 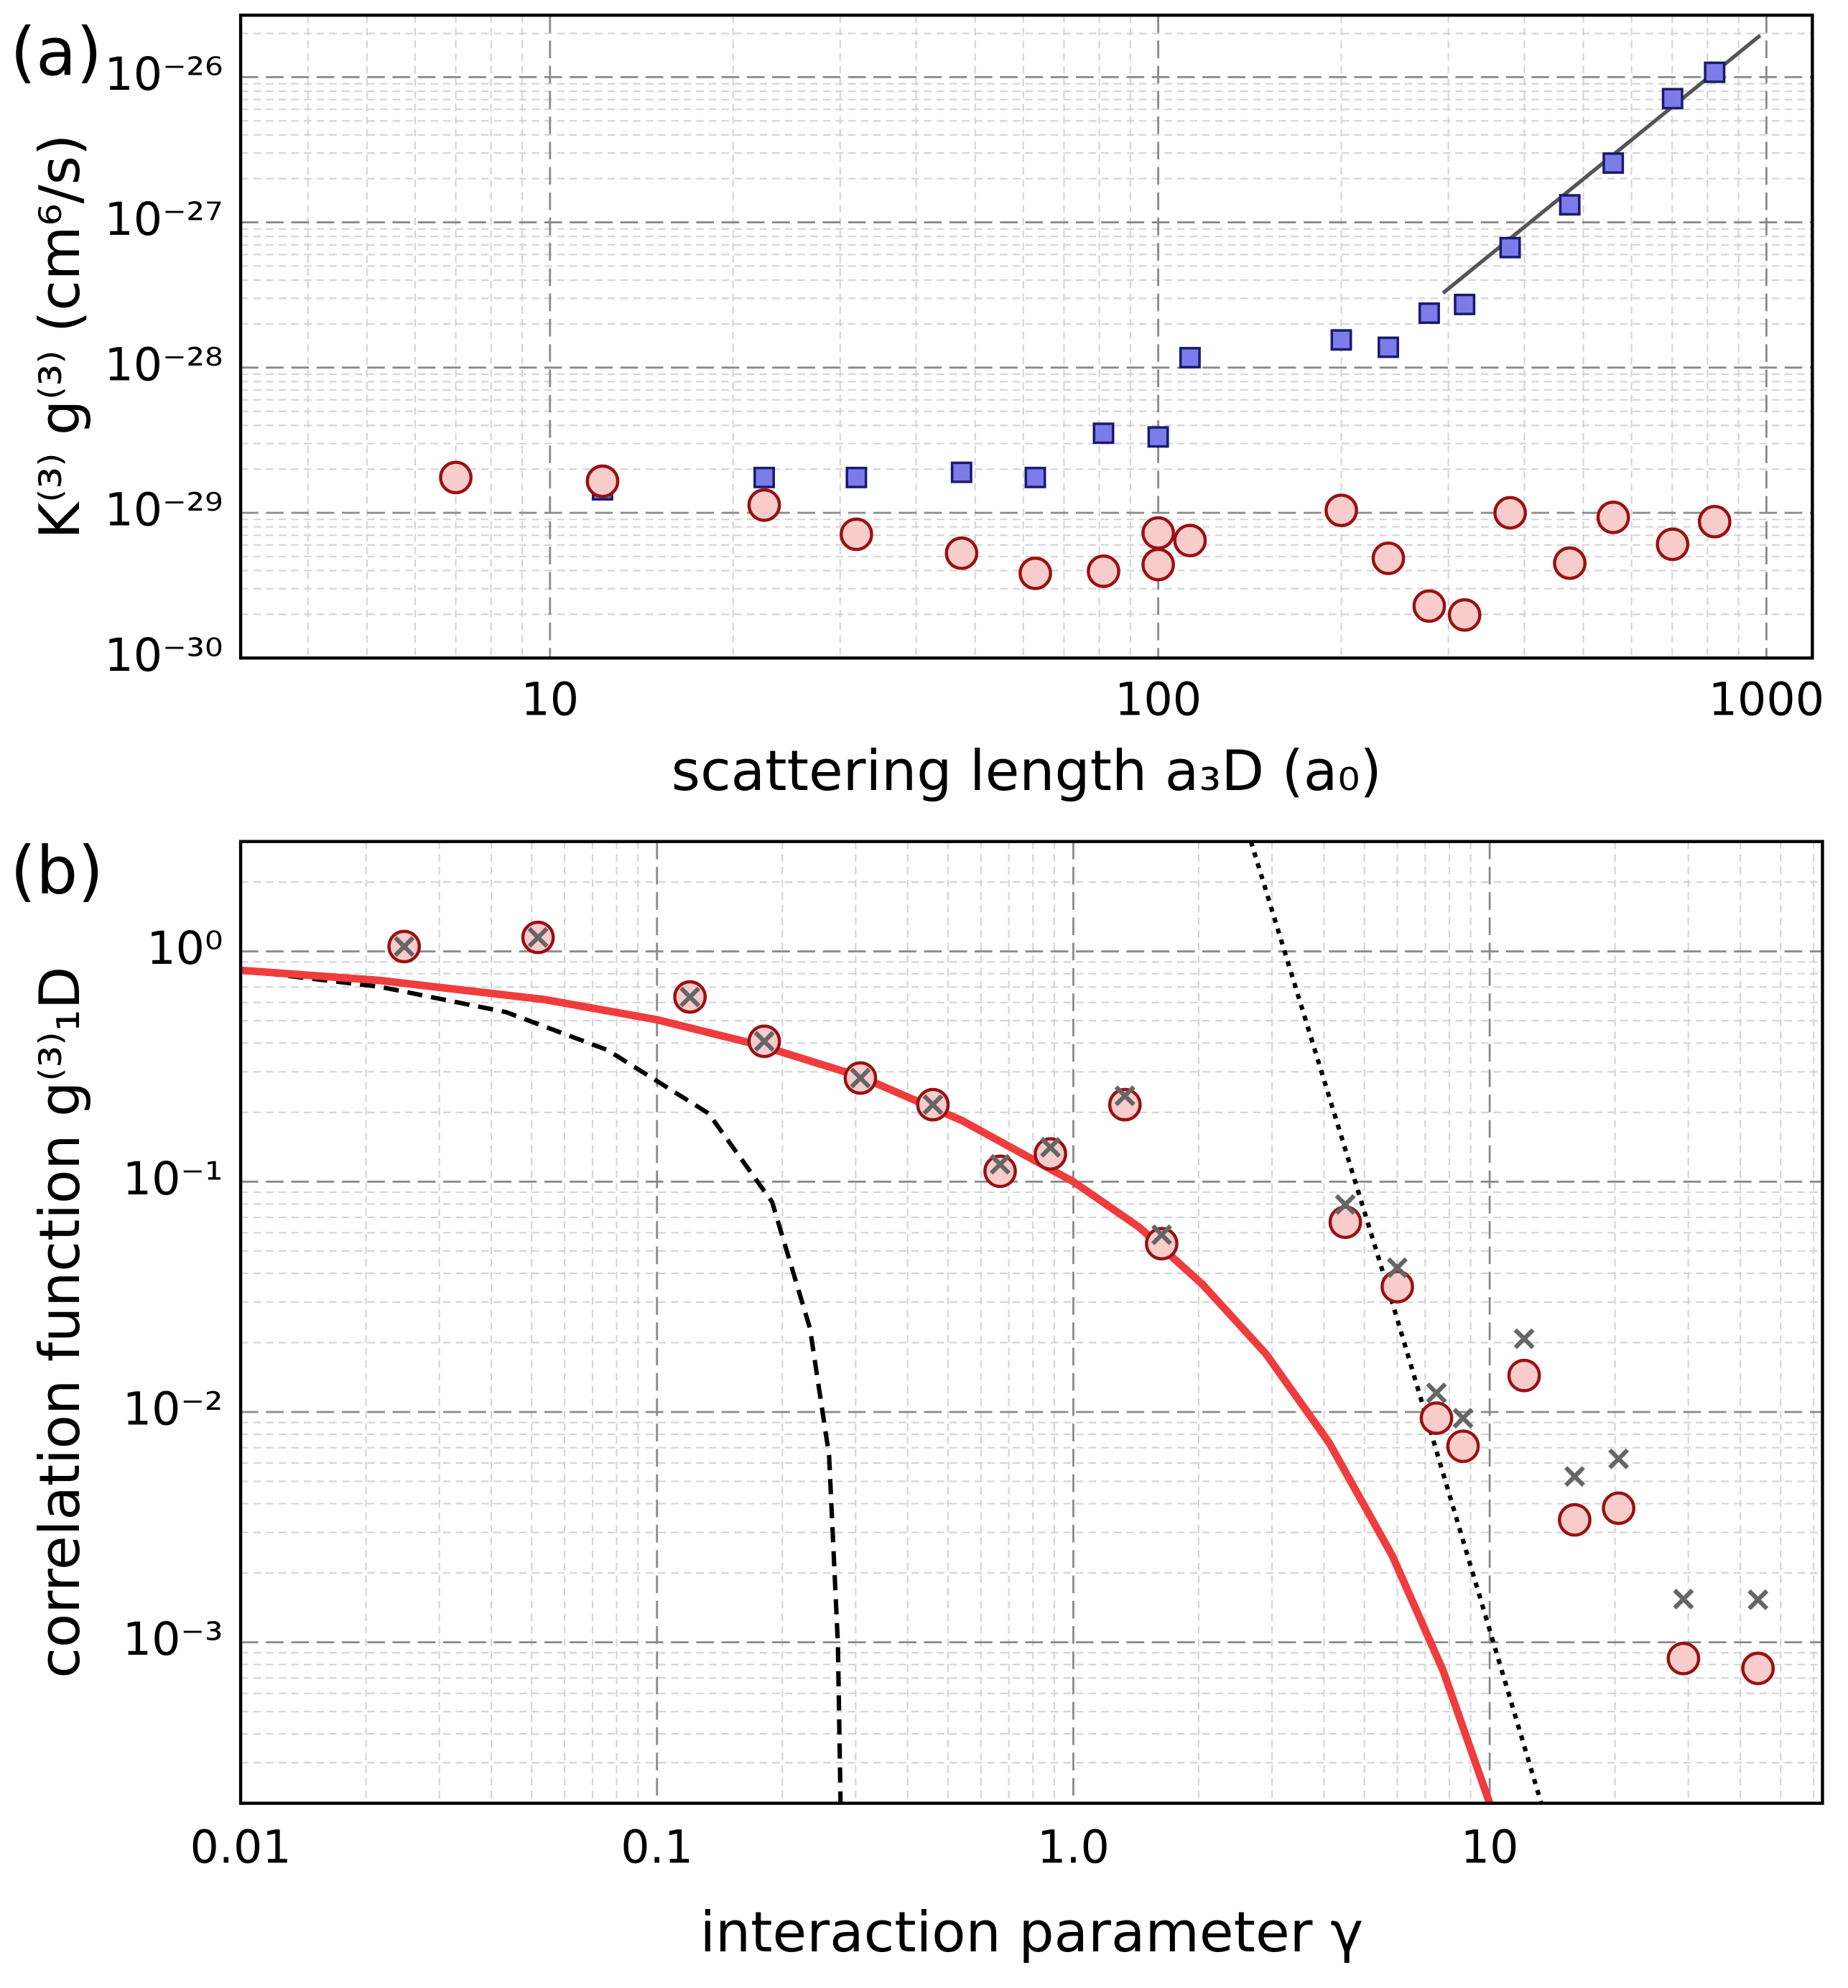 What do you see at coordinates (163, 219) in the screenshot?
I see `y-tick-label: 10⁻²⁷` at bounding box center [163, 219].